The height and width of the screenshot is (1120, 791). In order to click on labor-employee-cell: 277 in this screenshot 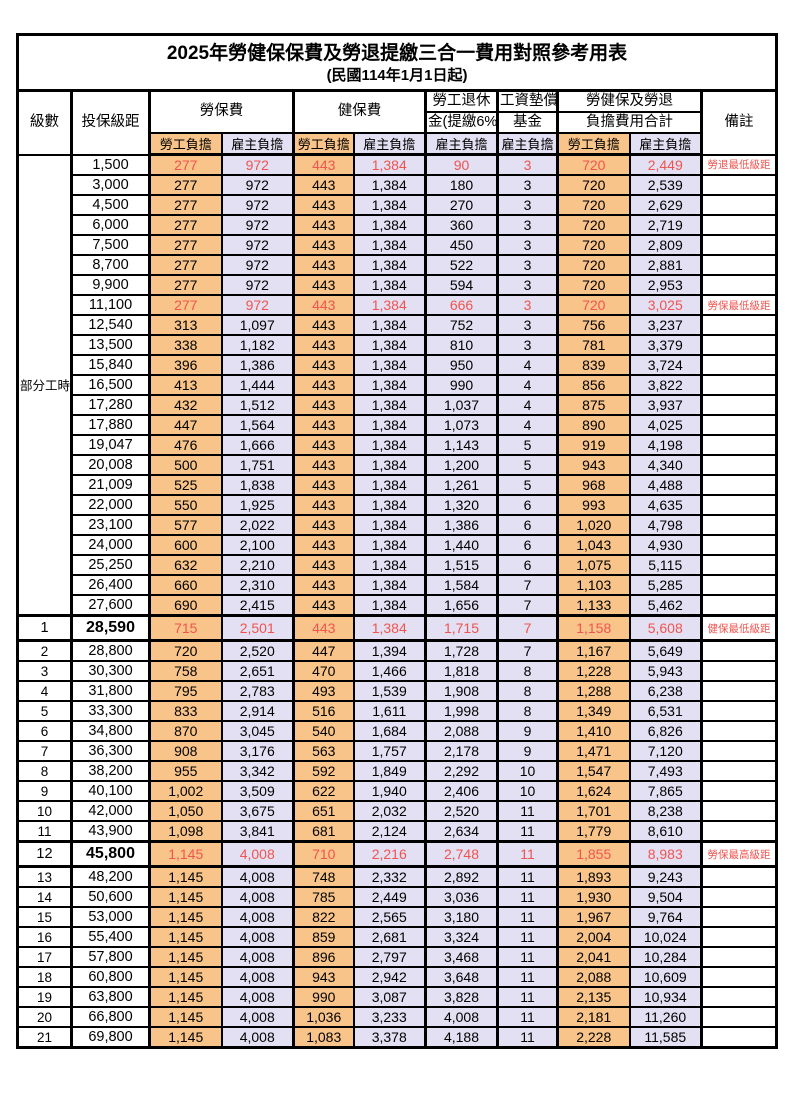, I will do `click(185, 245)`.